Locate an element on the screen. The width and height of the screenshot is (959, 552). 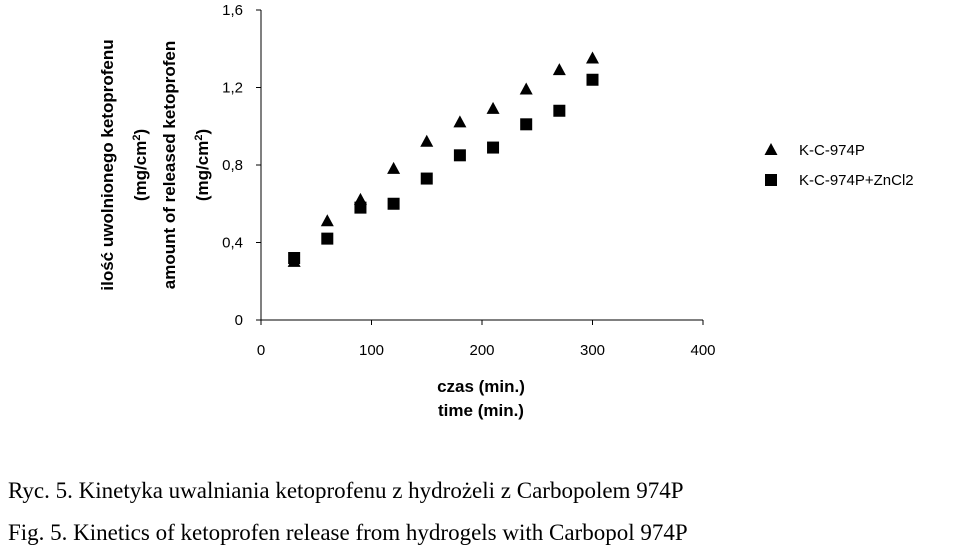
legend-triangle-icon is located at coordinates (771, 149).